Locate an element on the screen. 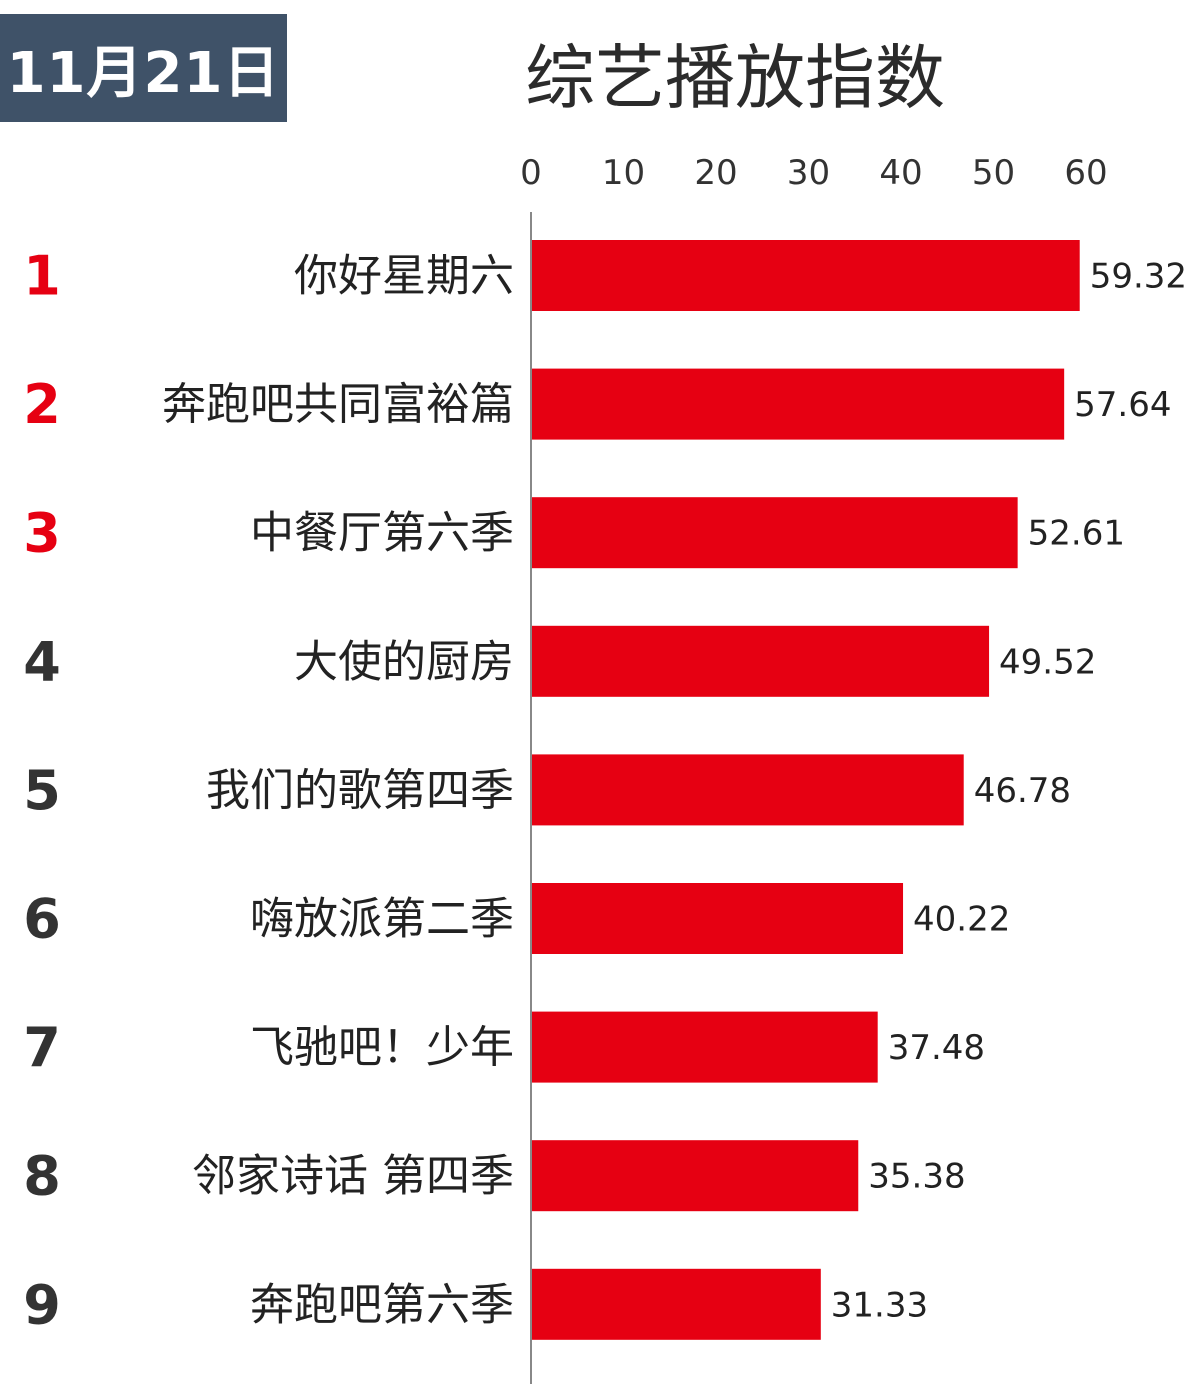 This screenshot has height=1384, width=1192. rank-number: 1 is located at coordinates (42, 276).